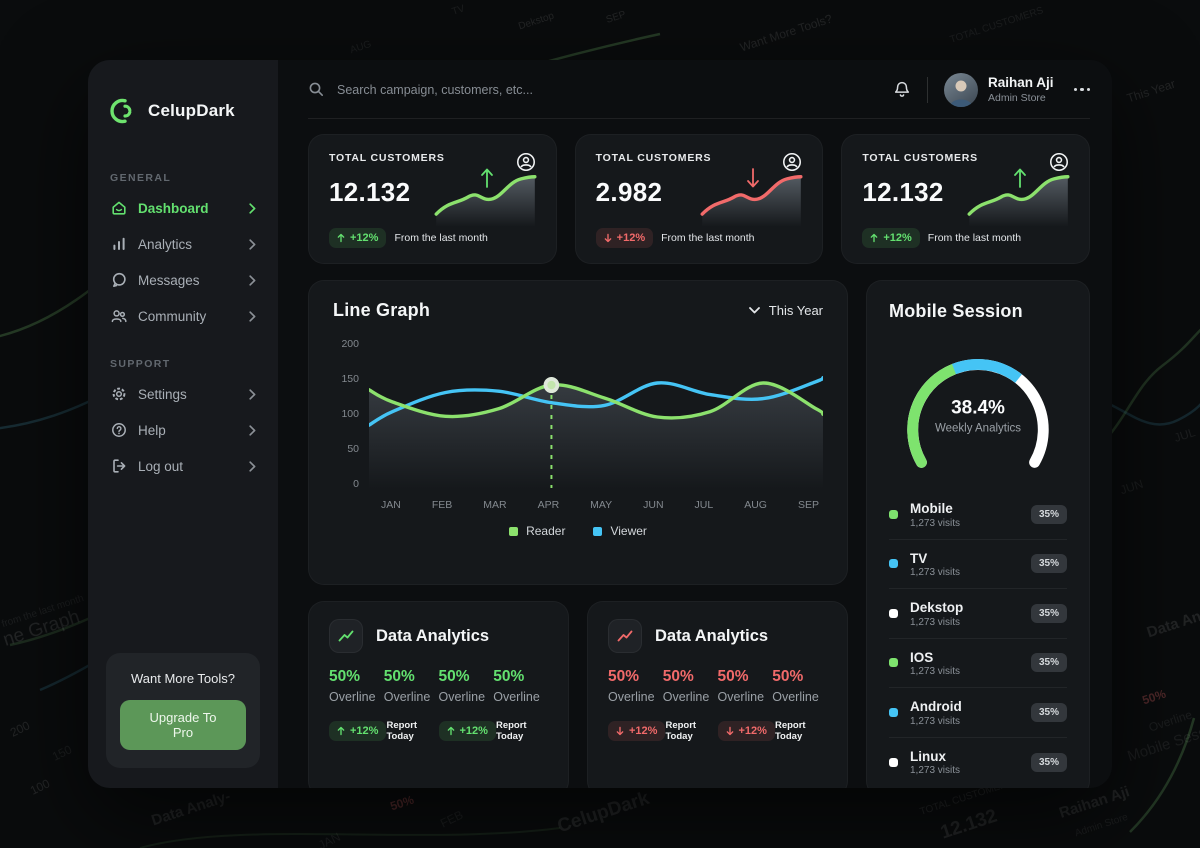  Describe the element at coordinates (596, 435) in the screenshot. I see `reader-area-fill` at that location.